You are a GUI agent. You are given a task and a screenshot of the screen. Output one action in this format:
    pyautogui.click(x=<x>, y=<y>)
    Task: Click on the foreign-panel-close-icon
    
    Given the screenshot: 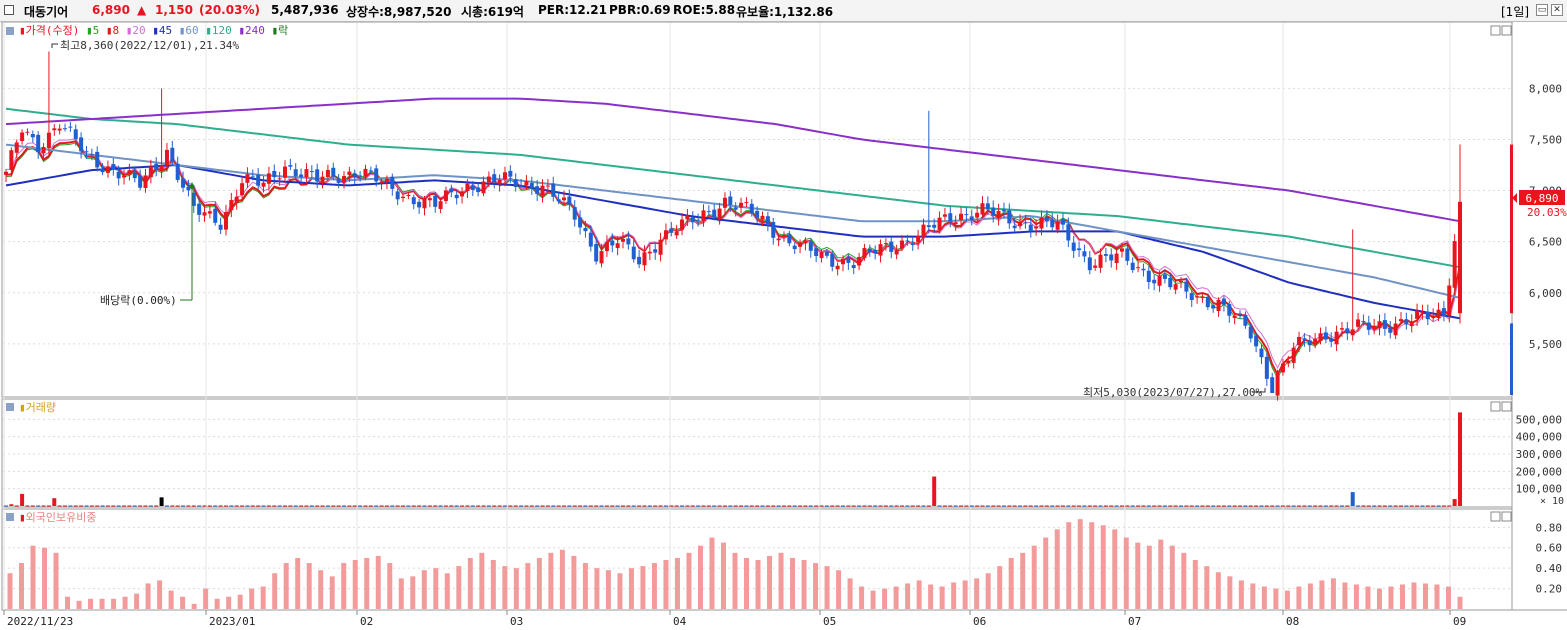 What is the action you would take?
    pyautogui.click(x=1506, y=516)
    